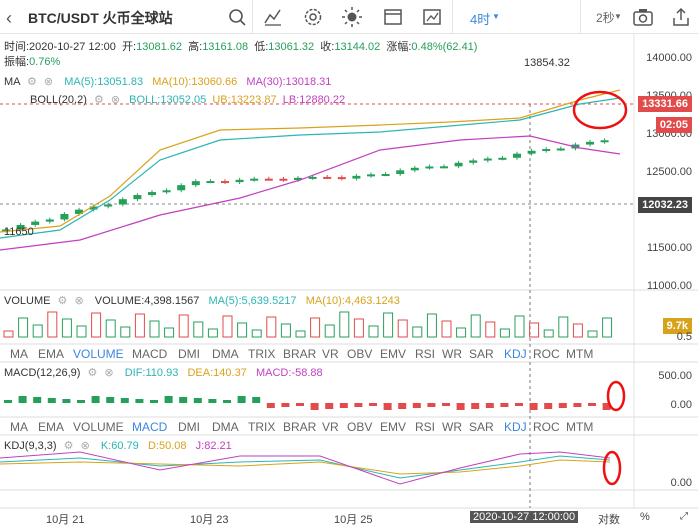 This screenshot has height=527, width=698. What do you see at coordinates (225, 47) in the screenshot?
I see `high-value: 13161.08` at bounding box center [225, 47].